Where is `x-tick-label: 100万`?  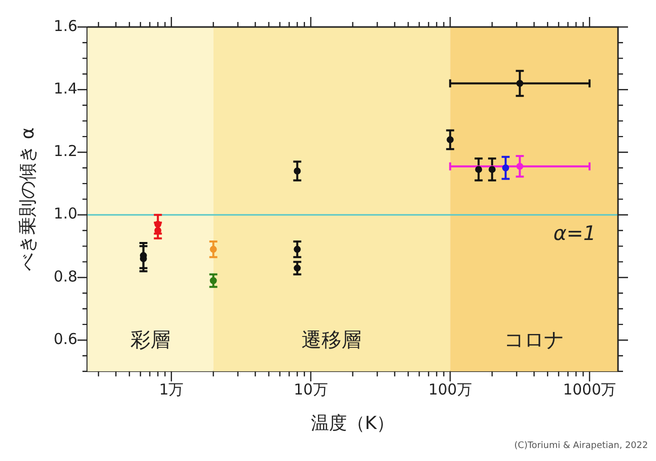
x-tick-label: 100万 is located at coordinates (450, 389).